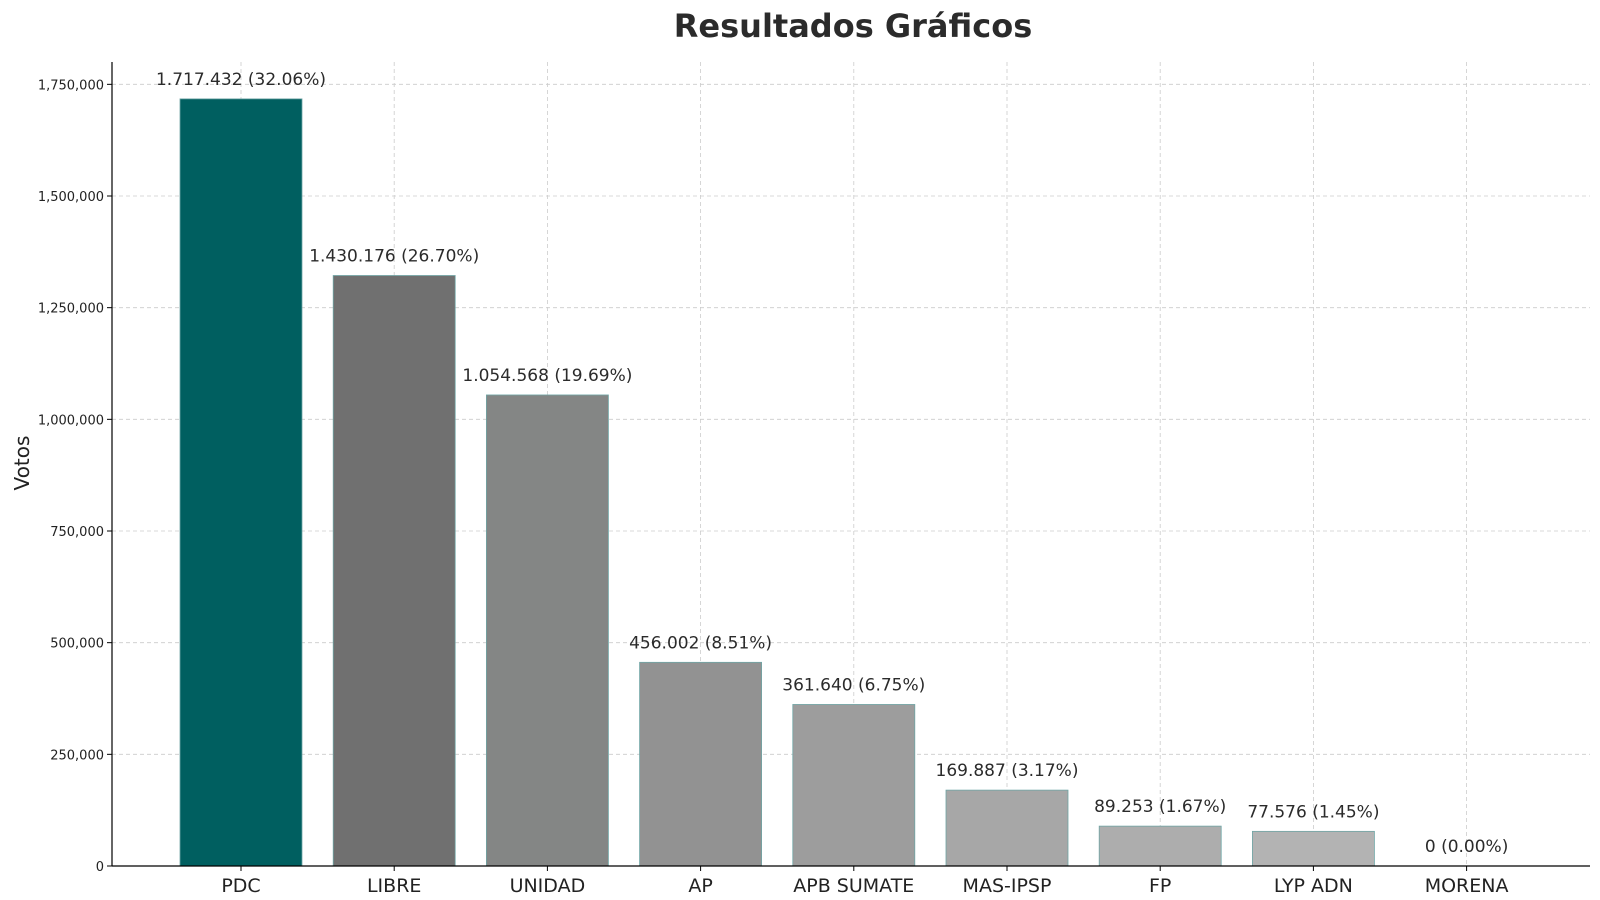  What do you see at coordinates (853, 685) in the screenshot?
I see `data-label: 361.640 (6.75%)` at bounding box center [853, 685].